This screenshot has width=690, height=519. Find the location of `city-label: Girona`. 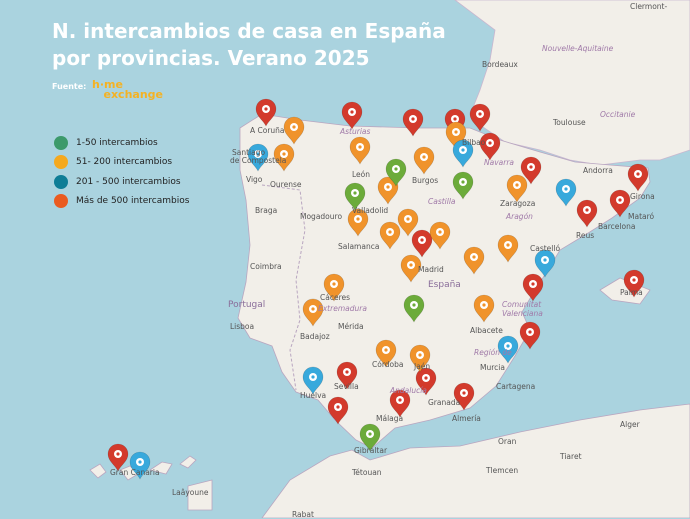

city-label: Girona is located at coordinates (642, 196).